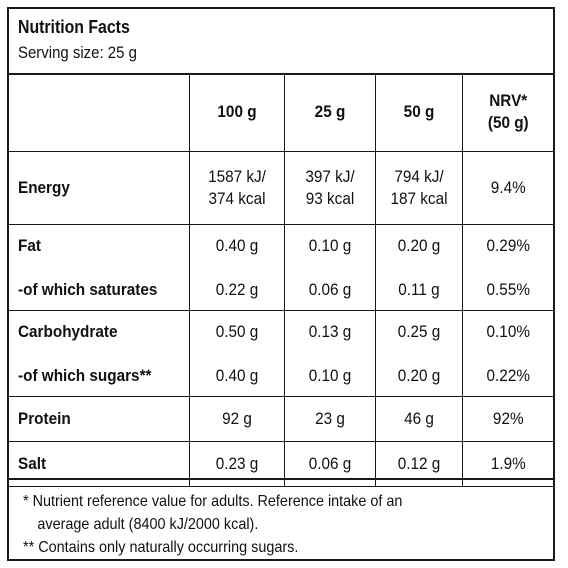 Image resolution: width=568 pixels, height=568 pixels. Describe the element at coordinates (99, 188) in the screenshot. I see `nutrient-name: Energy` at that location.